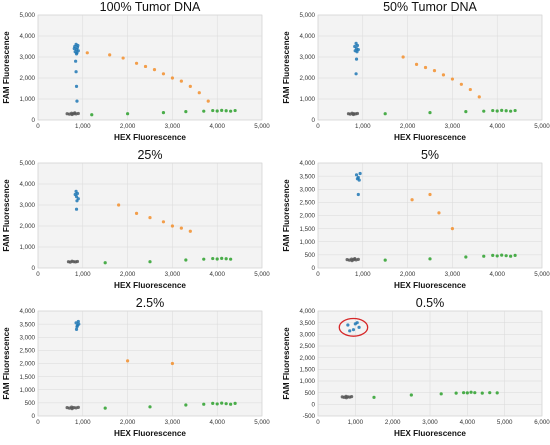 Image resolution: width=550 pixels, height=445 pixels. I want to click on chart-title: 50% Tumor DNA, so click(430, 7).